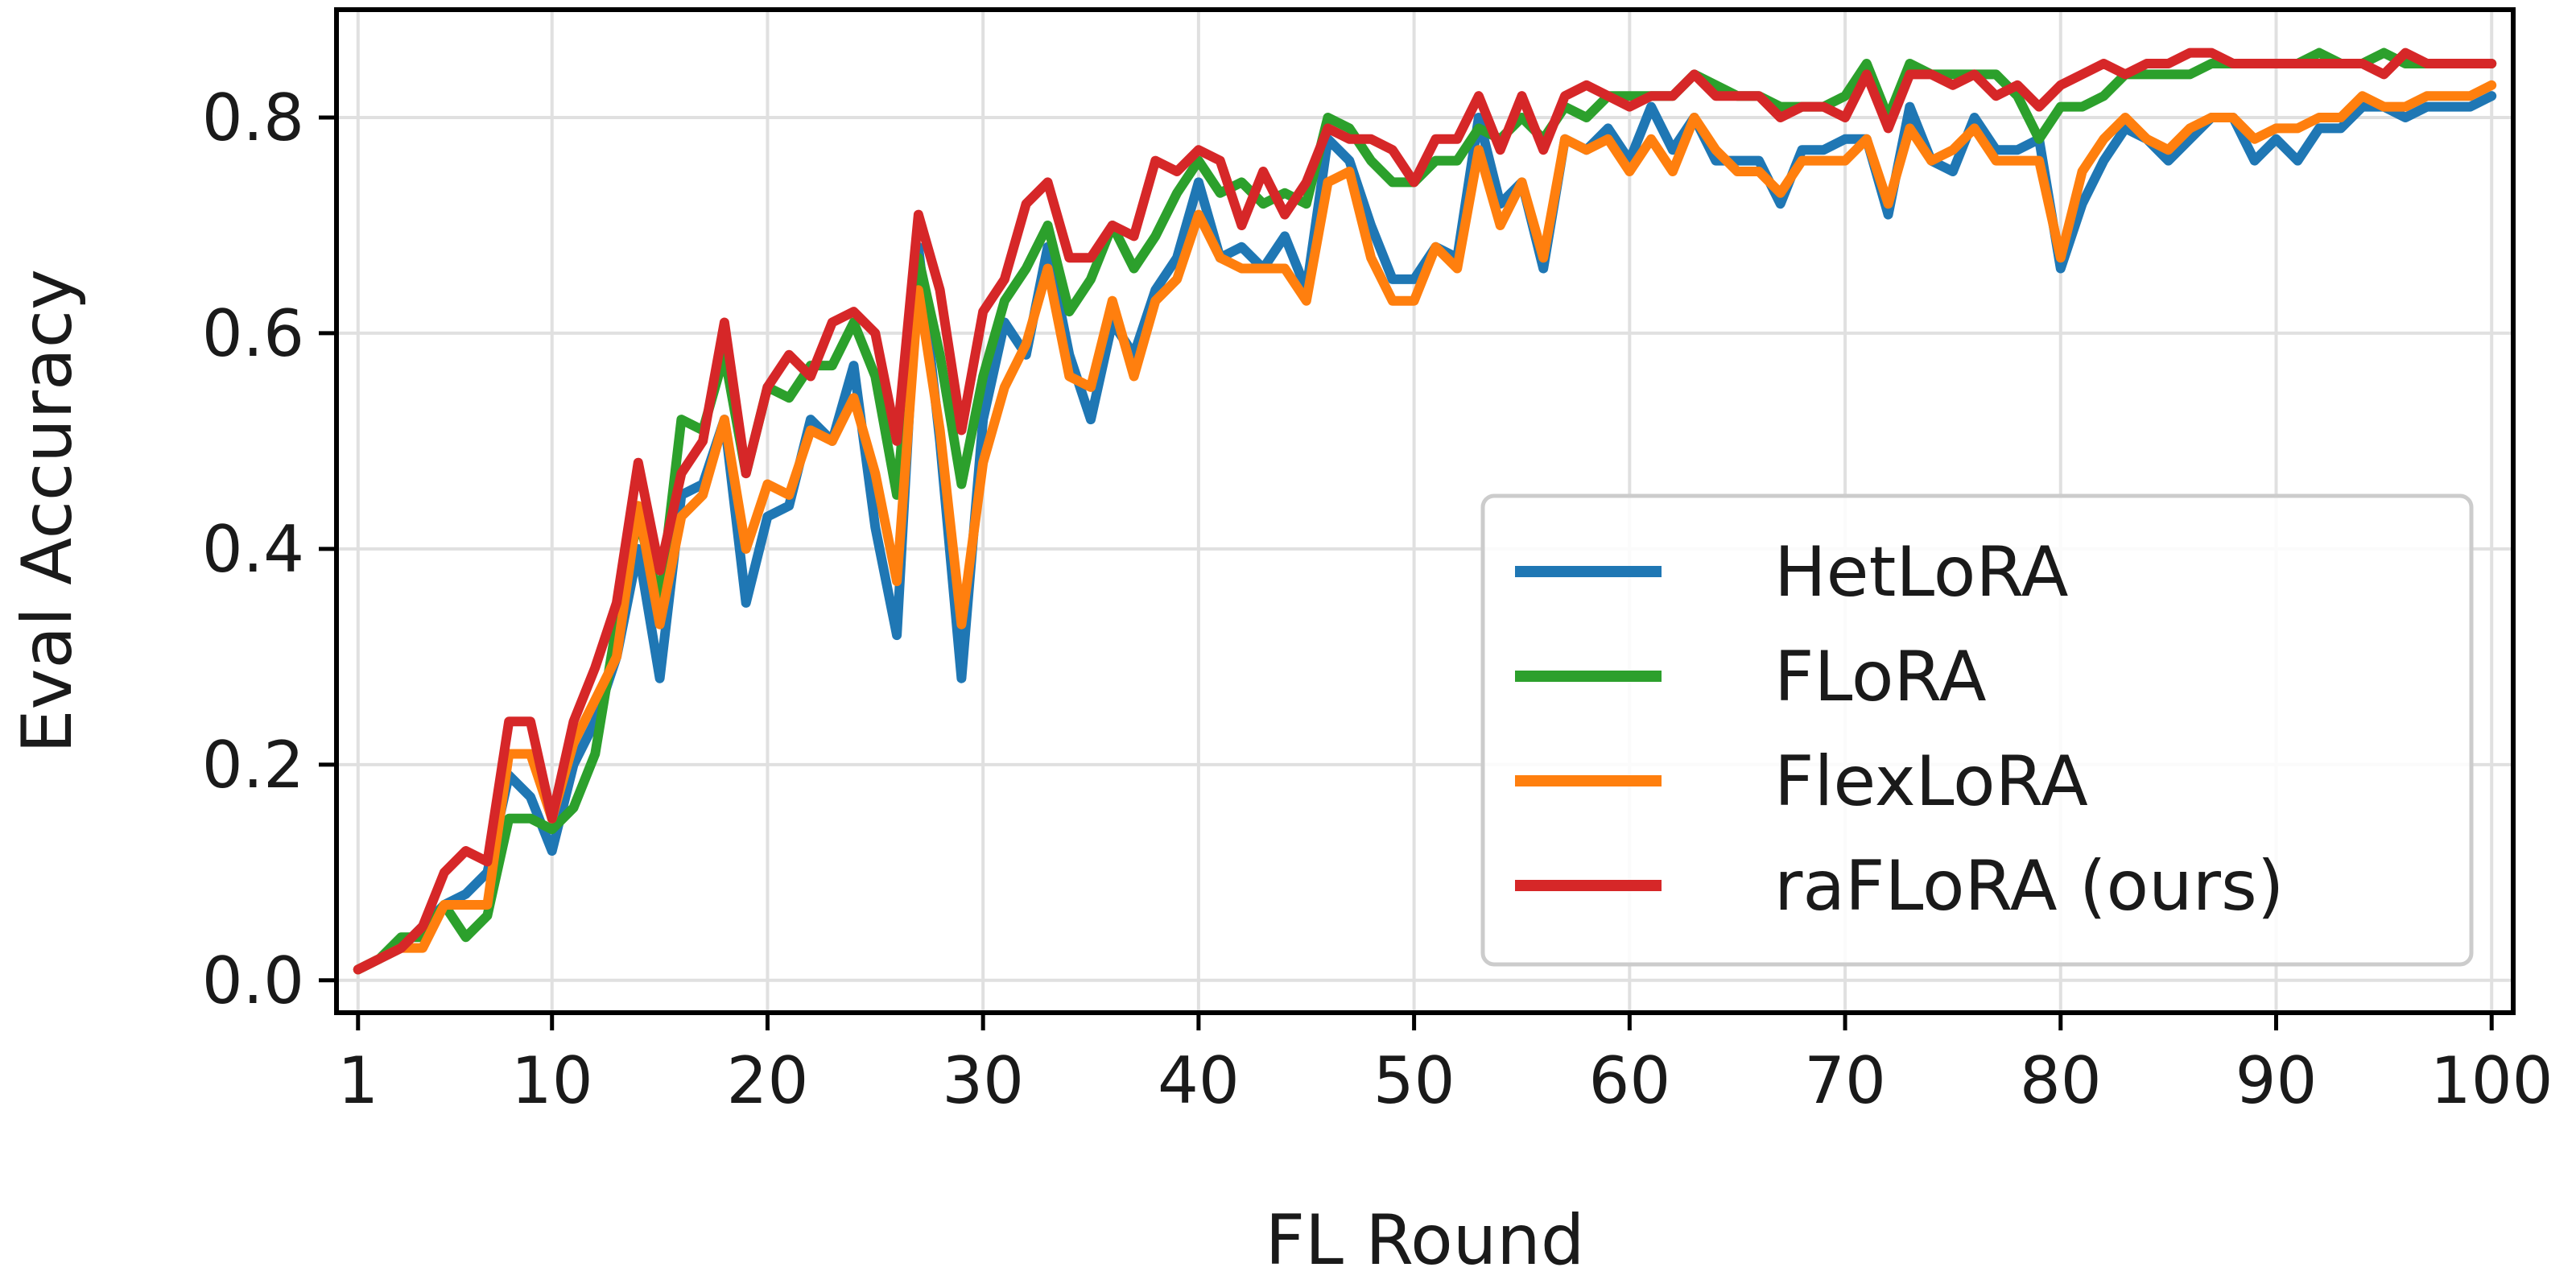 Image resolution: width=2576 pixels, height=1288 pixels. What do you see at coordinates (552, 1080) in the screenshot?
I see `x-tick-label: 10` at bounding box center [552, 1080].